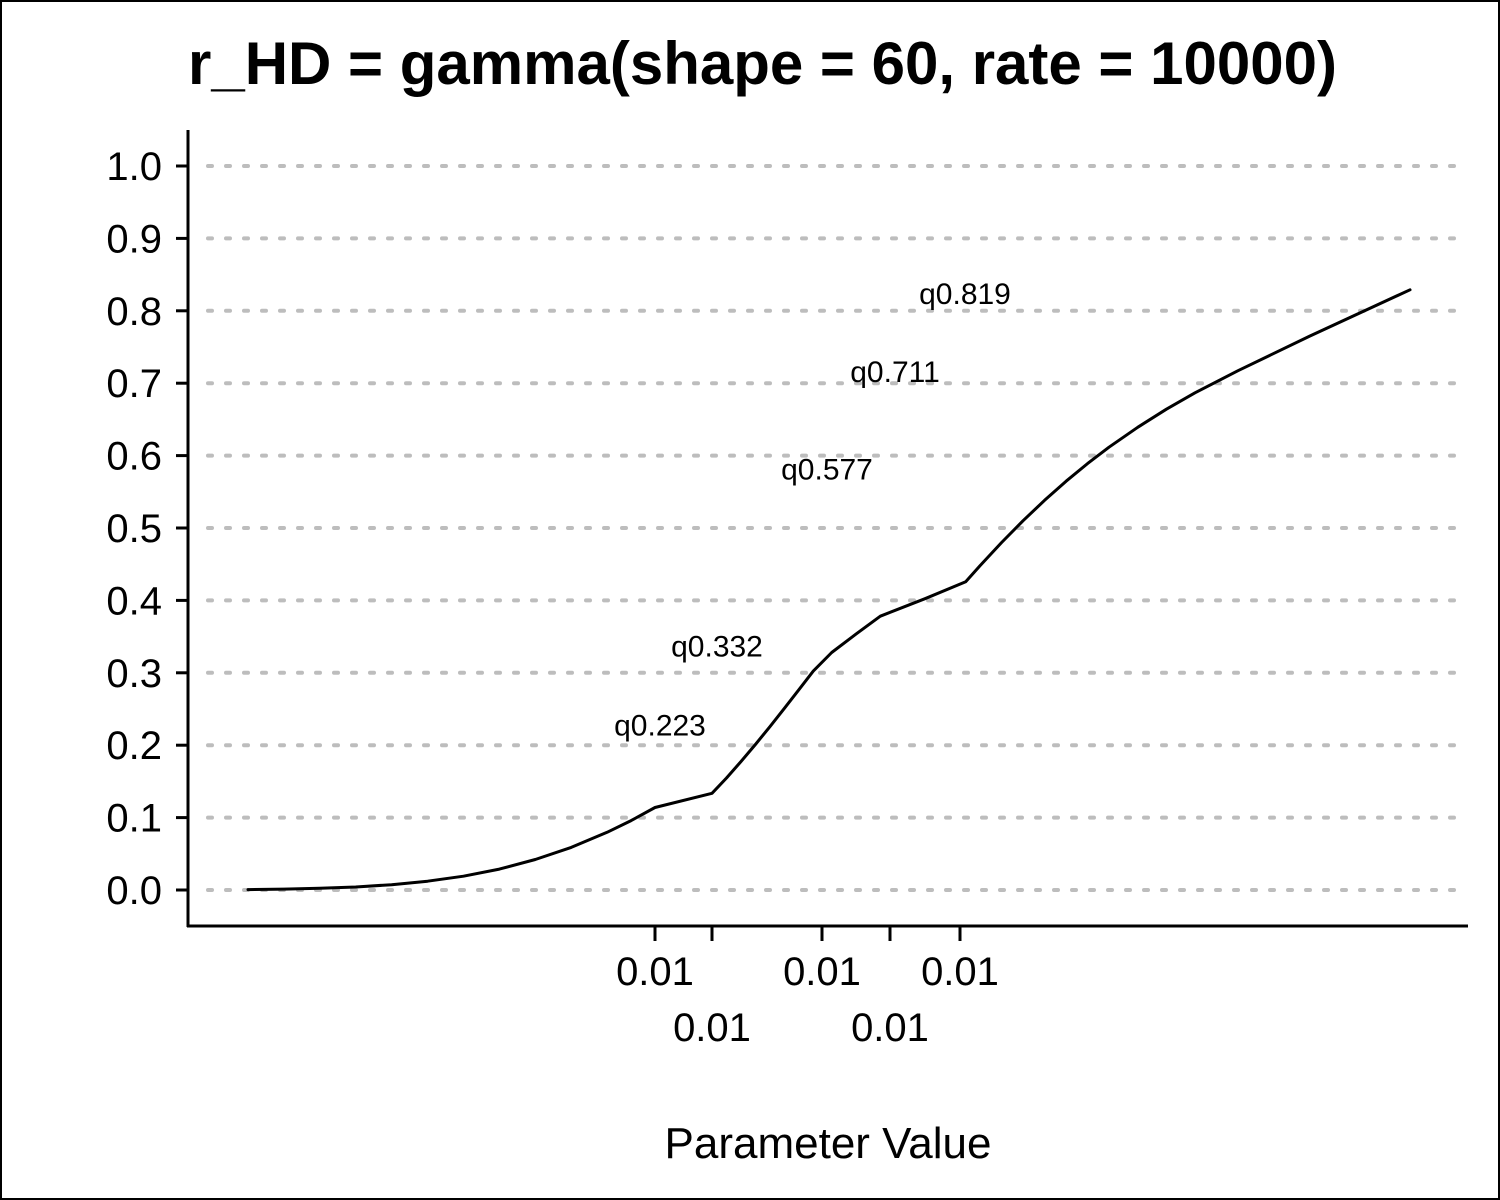 This screenshot has width=1500, height=1200. Describe the element at coordinates (134, 529) in the screenshot. I see `y-tick-label: 0.5` at that location.